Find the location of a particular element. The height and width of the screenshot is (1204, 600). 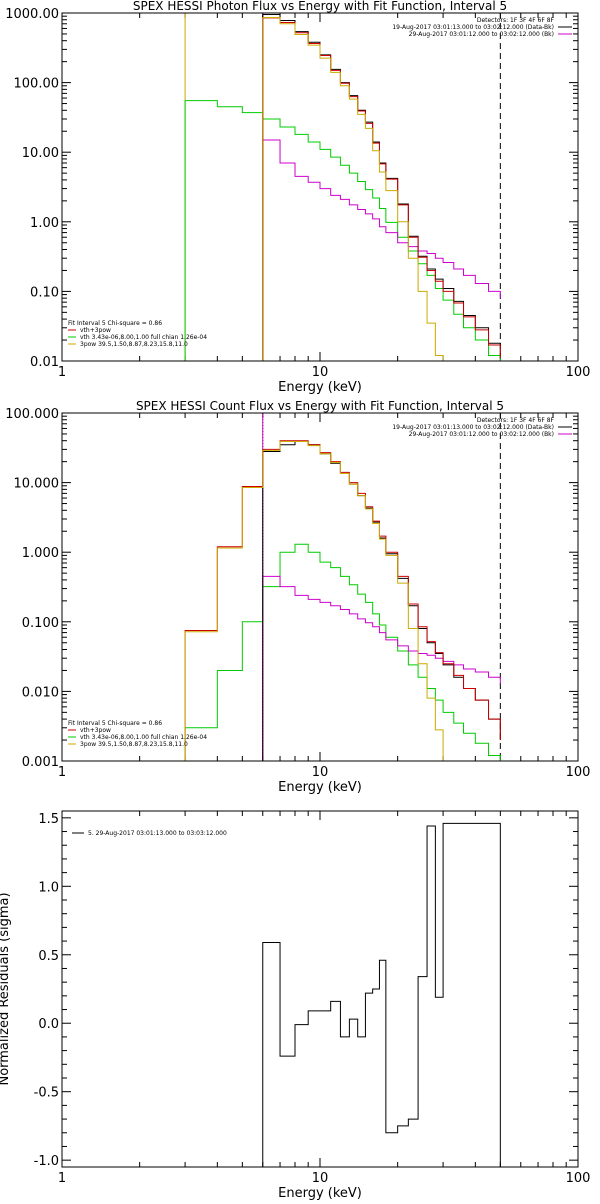

y-tick-label: 0.100 is located at coordinates (40, 623).